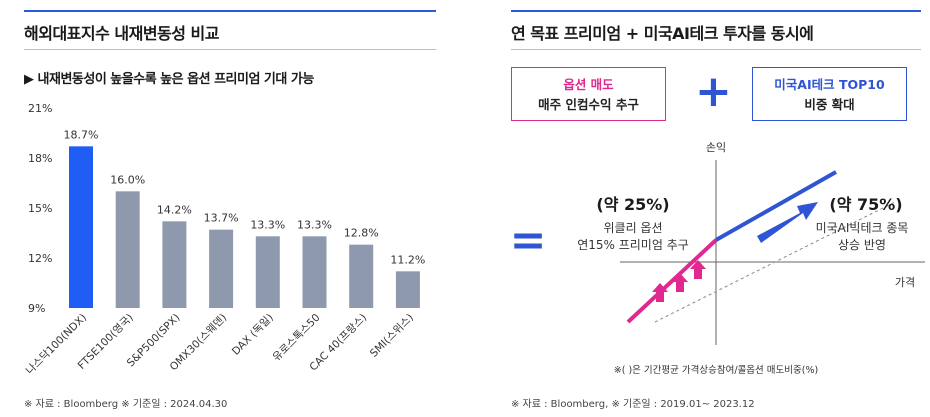 The image size is (930, 417). I want to click on left-title-rule, so click(230, 49).